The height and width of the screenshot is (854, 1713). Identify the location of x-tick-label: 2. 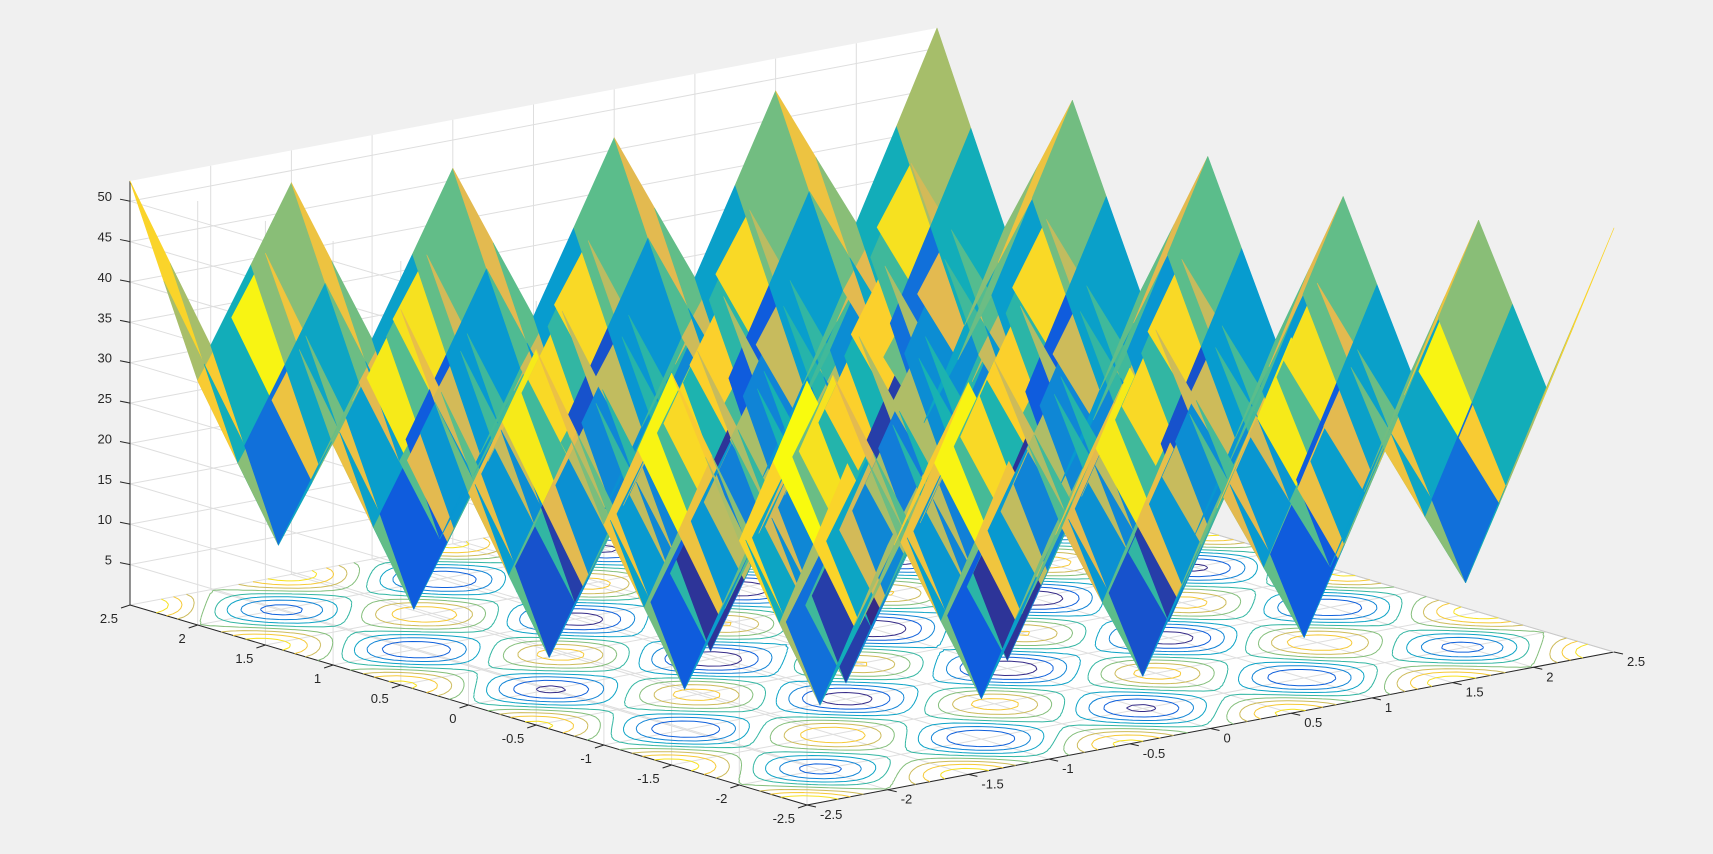
(1549, 676).